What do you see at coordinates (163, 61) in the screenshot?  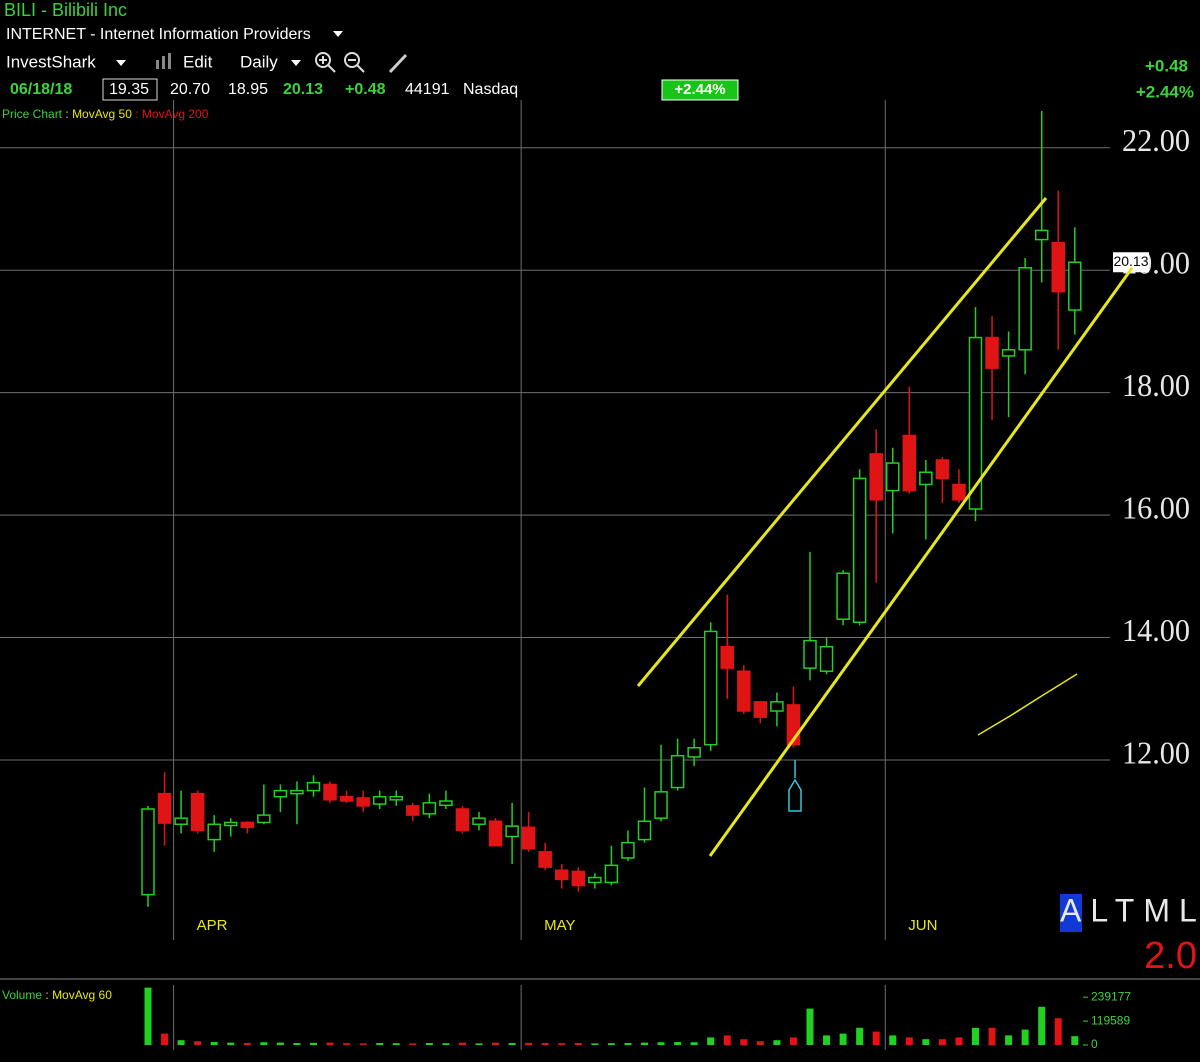 I see `bars-icon` at bounding box center [163, 61].